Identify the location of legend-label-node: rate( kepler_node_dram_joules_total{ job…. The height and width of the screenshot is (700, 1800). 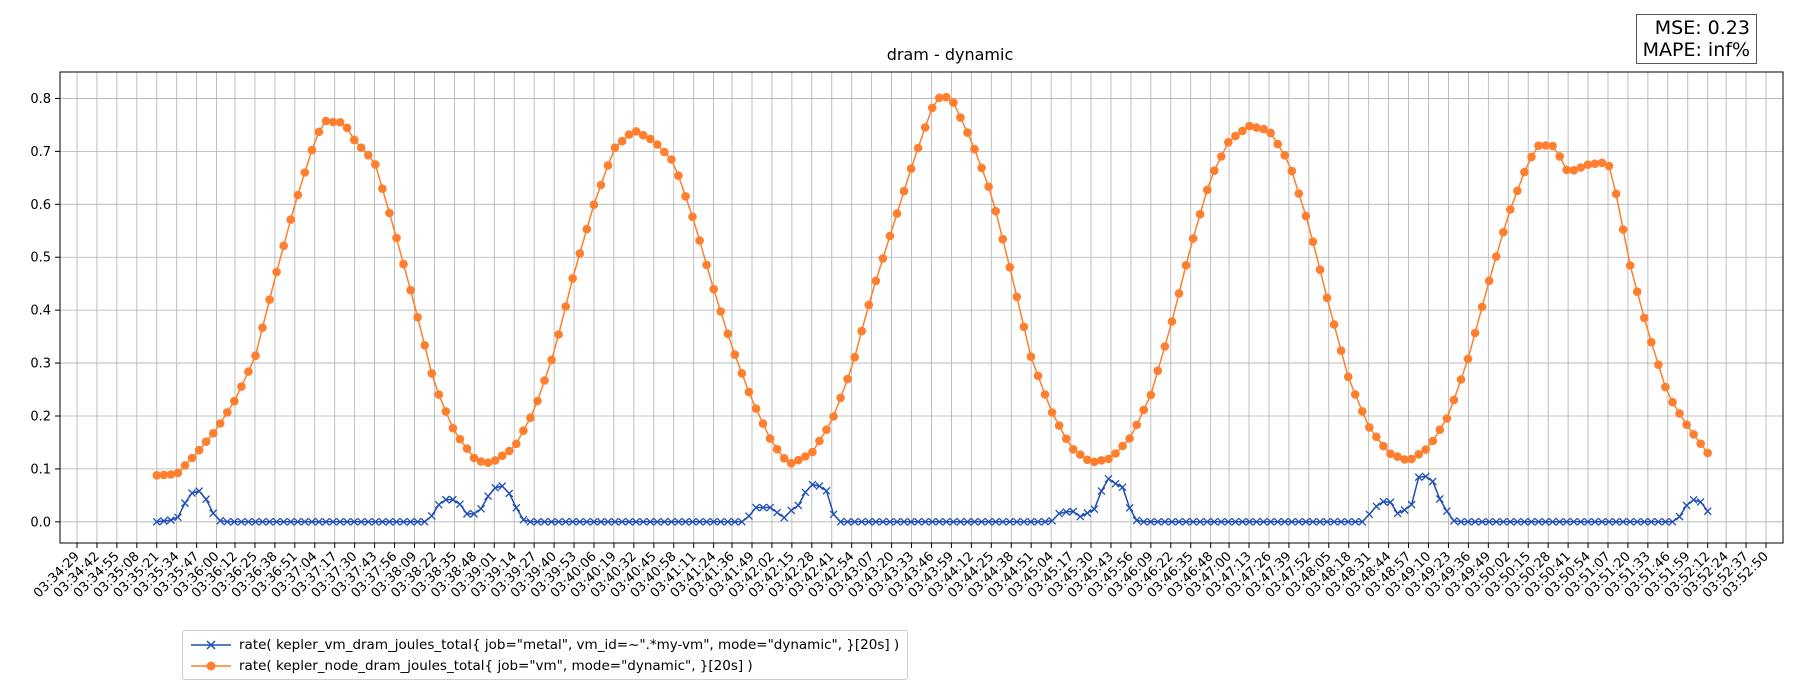
(496, 665).